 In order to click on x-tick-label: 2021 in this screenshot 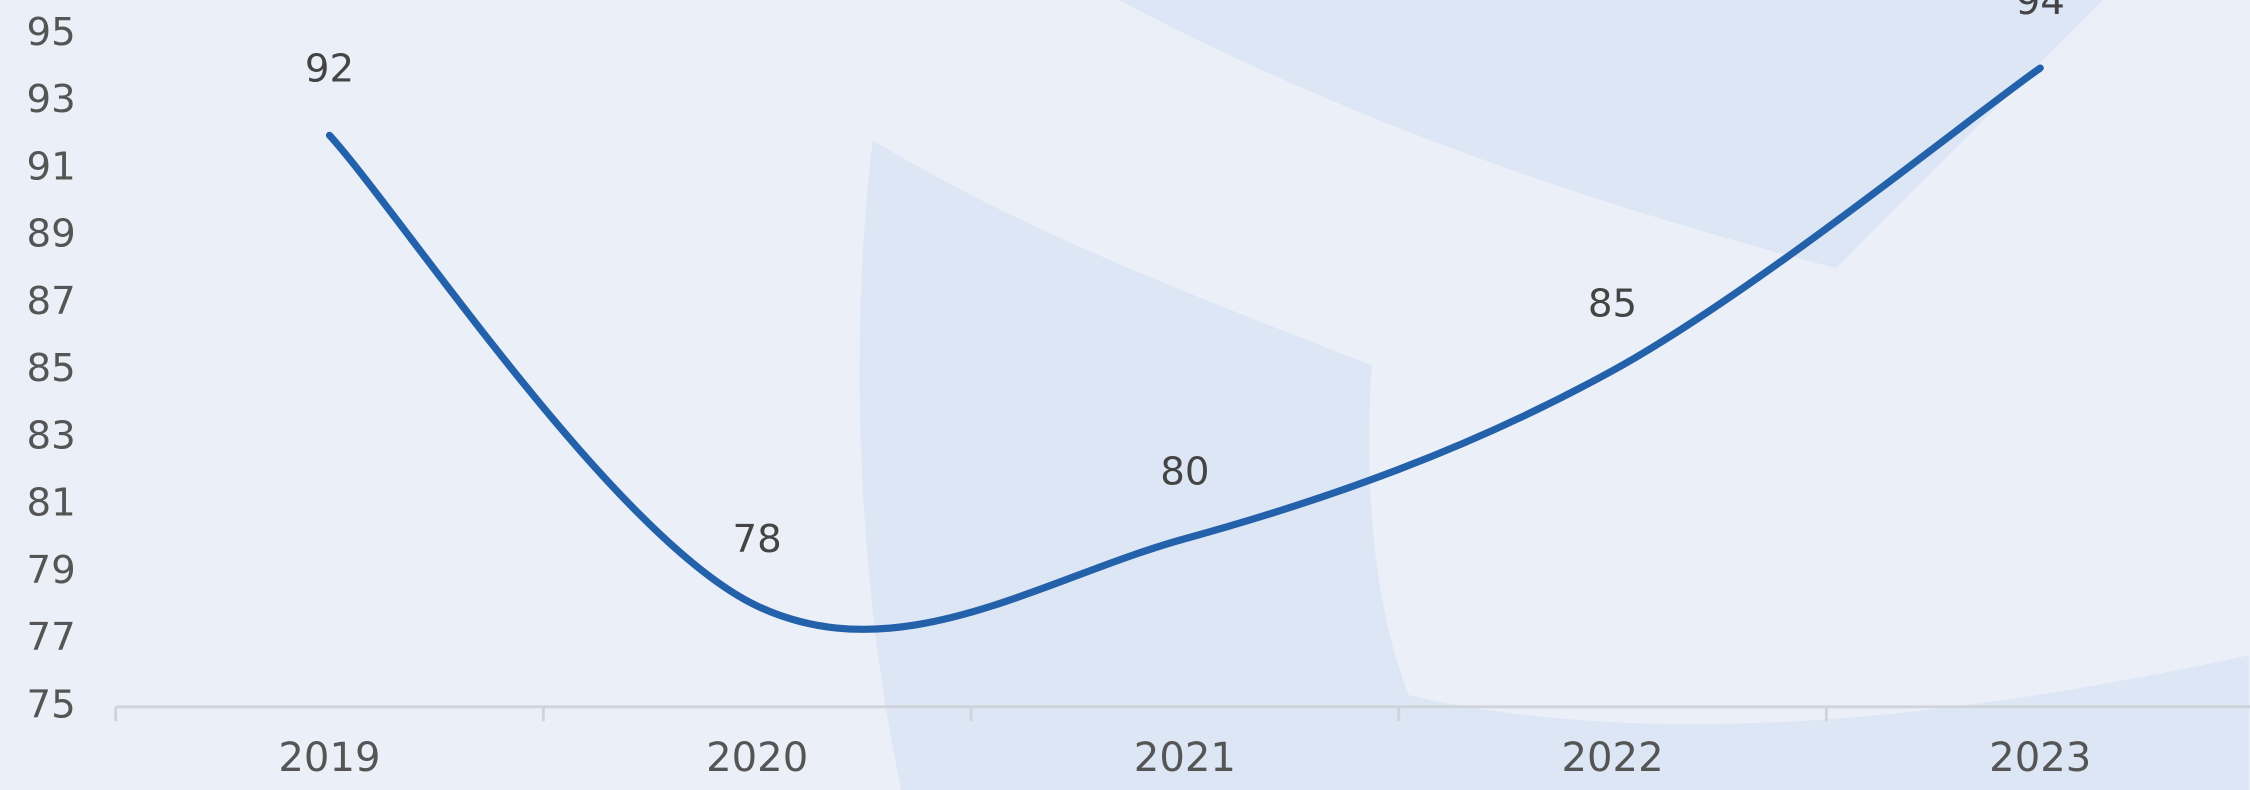, I will do `click(1185, 758)`.